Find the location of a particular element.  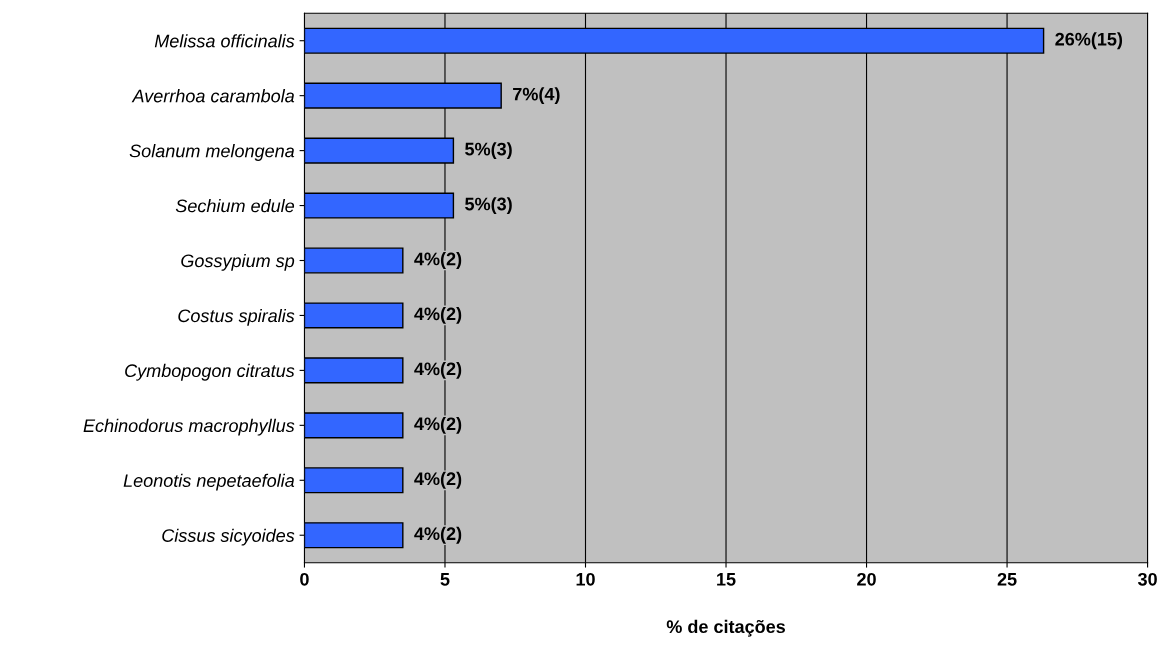

data-label: 7%(4) is located at coordinates (536, 96).